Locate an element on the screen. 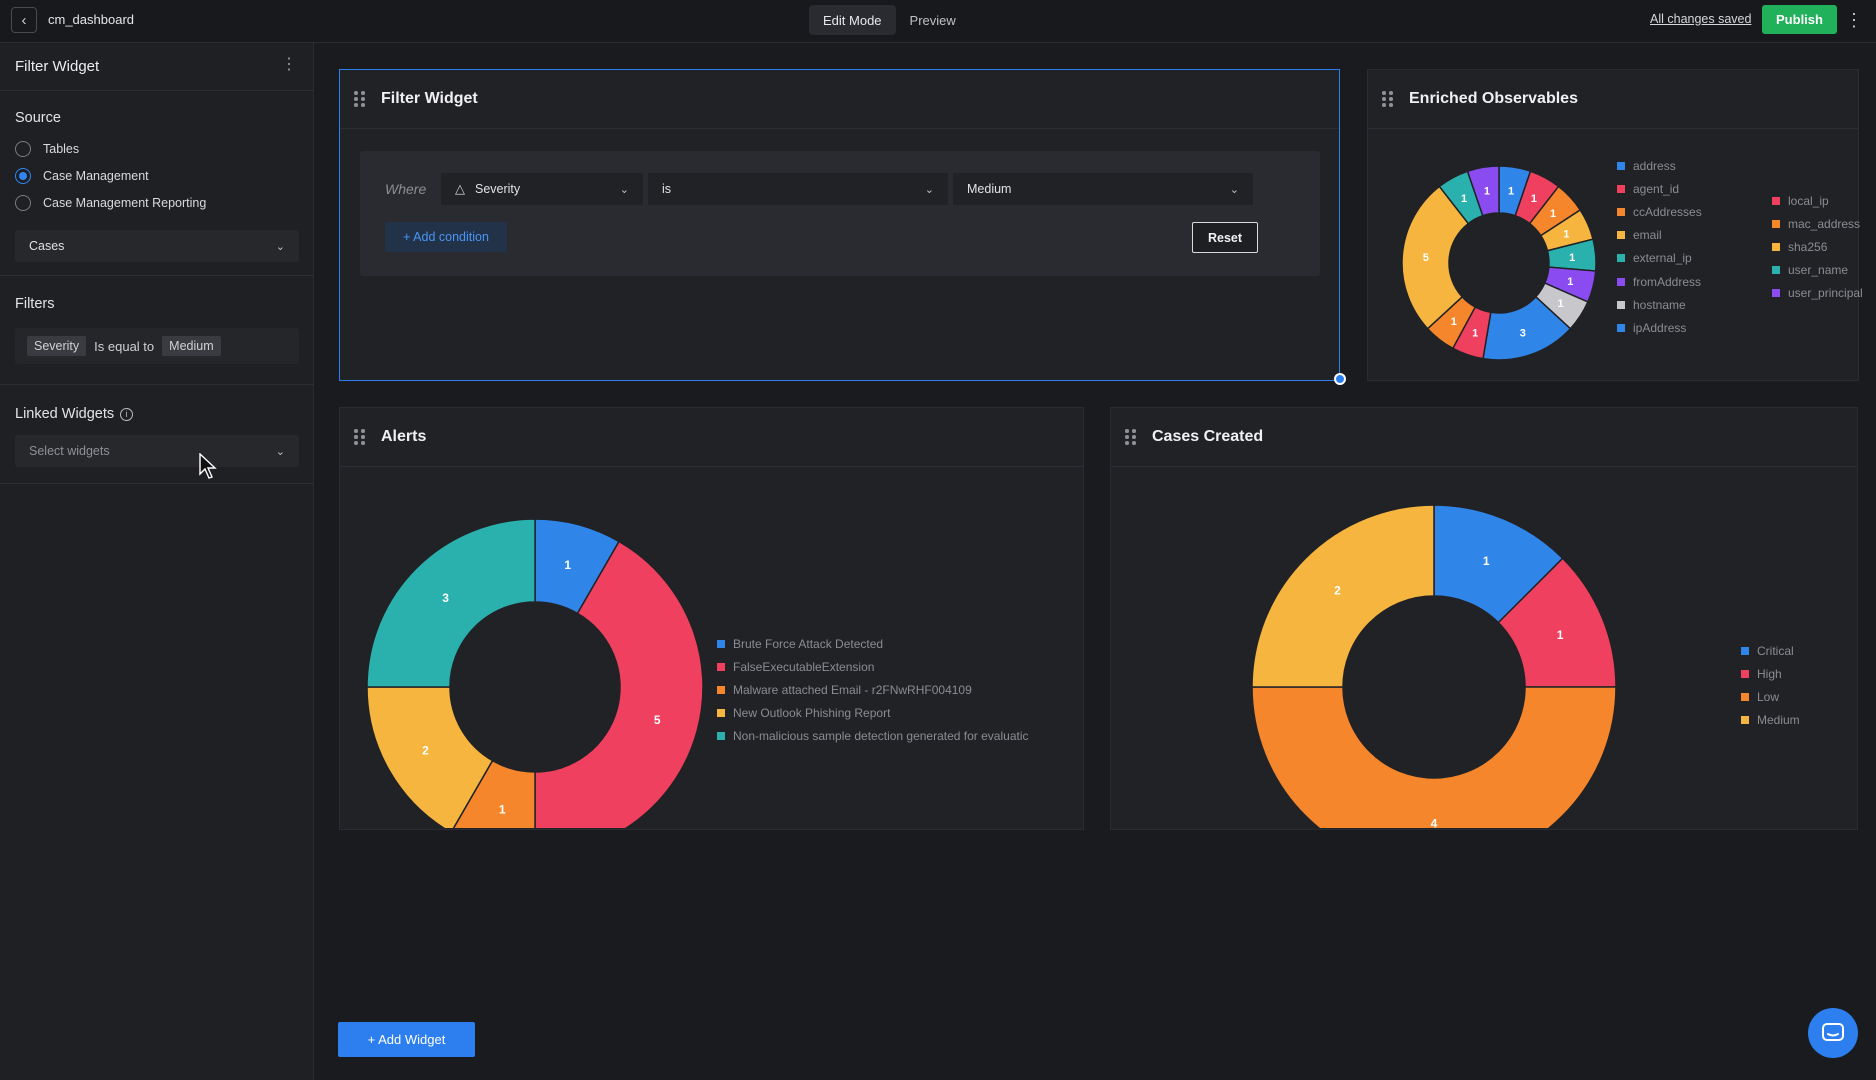  legend-item: Low is located at coordinates (1770, 696).